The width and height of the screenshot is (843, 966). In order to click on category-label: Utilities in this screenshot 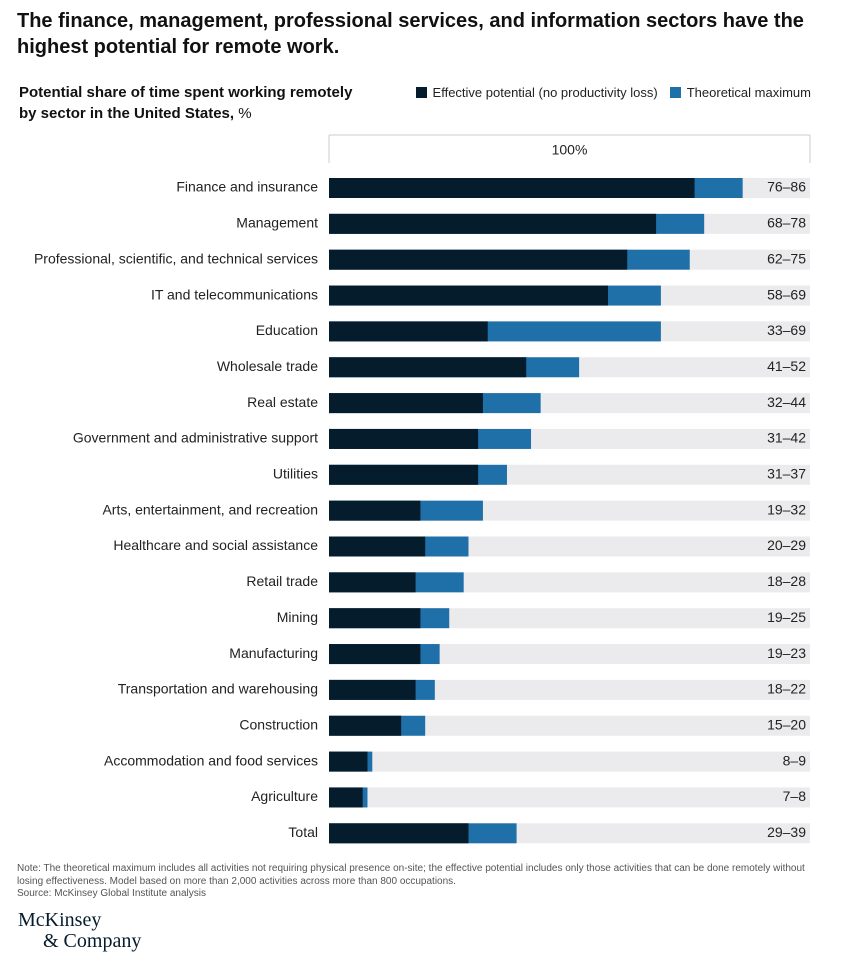, I will do `click(295, 474)`.